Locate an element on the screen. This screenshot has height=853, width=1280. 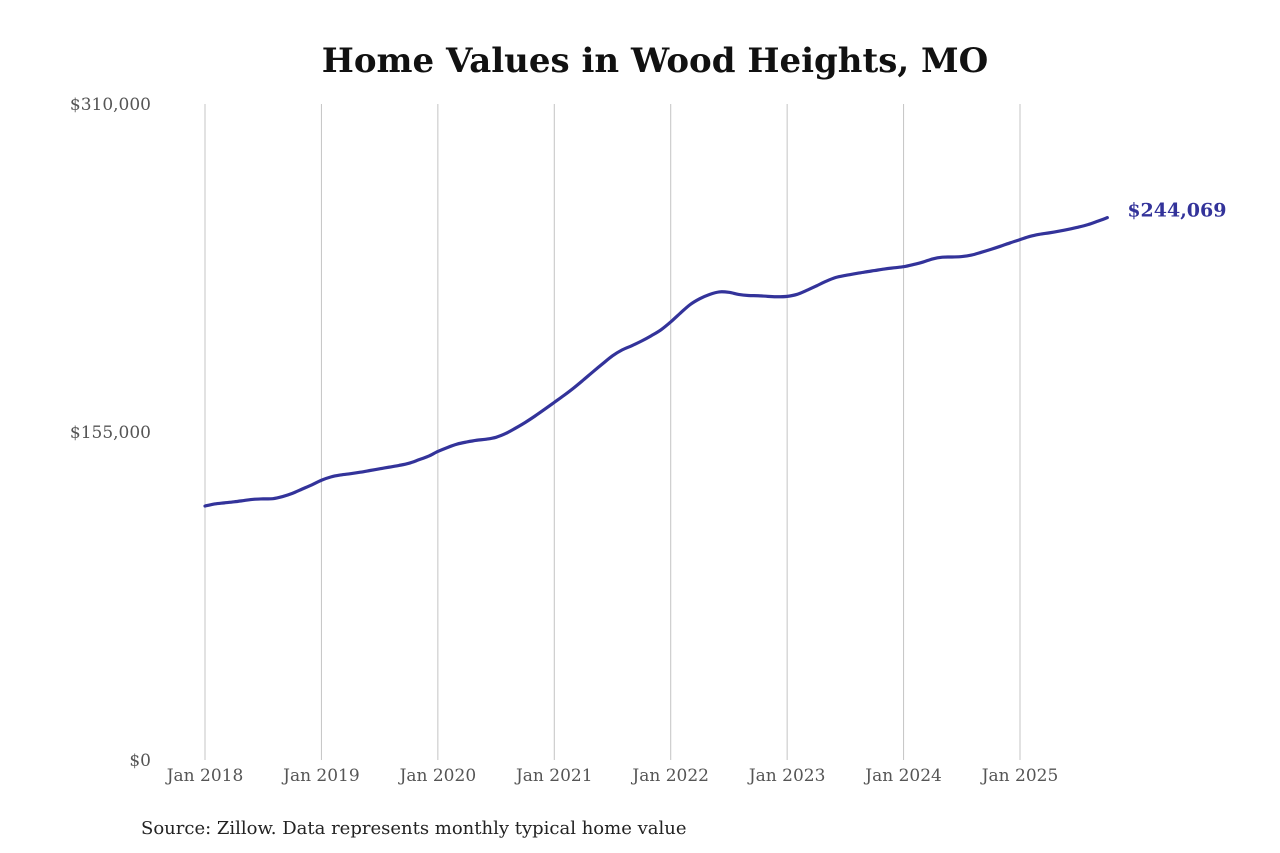
y-axis-ticks: $0 $155,000 $310,000 is located at coordinates (110, 433).